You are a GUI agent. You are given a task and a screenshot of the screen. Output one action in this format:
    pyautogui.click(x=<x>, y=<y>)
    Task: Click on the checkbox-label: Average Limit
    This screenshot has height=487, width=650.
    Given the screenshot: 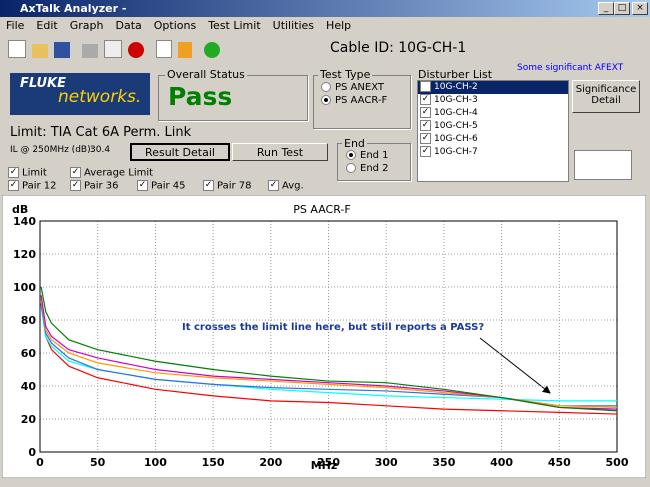 What is the action you would take?
    pyautogui.click(x=119, y=173)
    